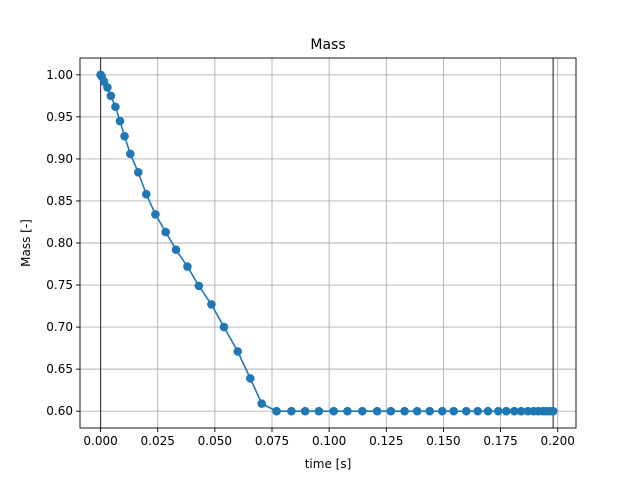 The height and width of the screenshot is (480, 640). I want to click on x-axis-label: time [s], so click(328, 464).